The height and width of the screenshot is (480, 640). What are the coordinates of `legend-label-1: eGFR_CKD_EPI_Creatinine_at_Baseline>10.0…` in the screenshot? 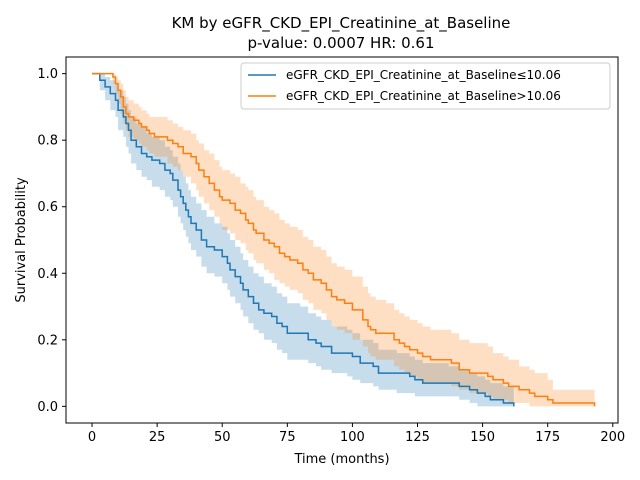 It's located at (423, 96).